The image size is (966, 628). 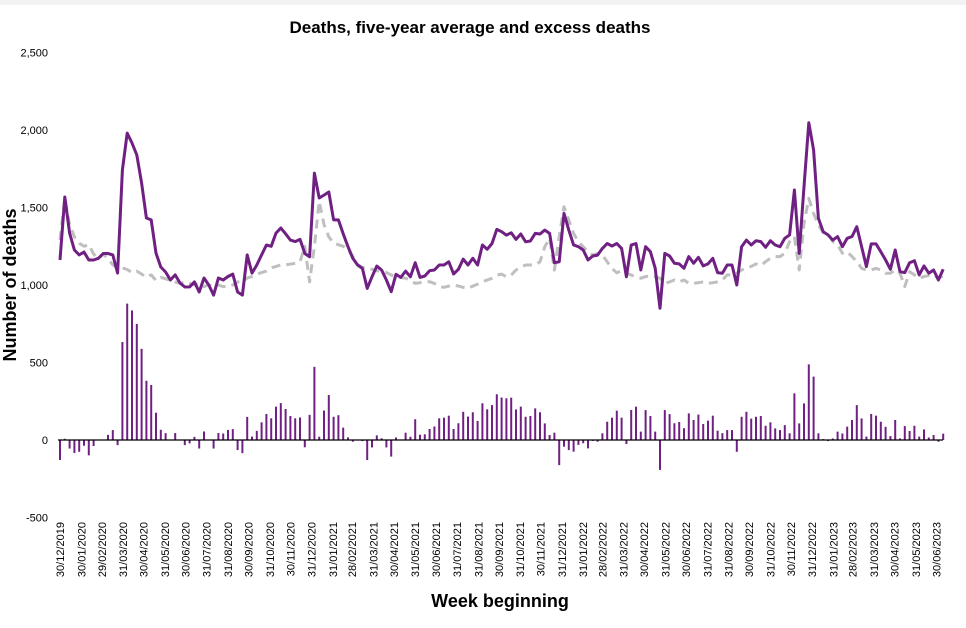 I want to click on x-tick-label: 31/12/2020, so click(x=313, y=549).